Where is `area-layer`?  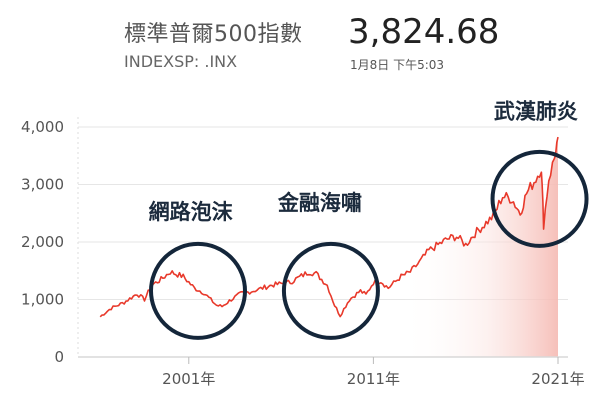 area-layer is located at coordinates (479, 247).